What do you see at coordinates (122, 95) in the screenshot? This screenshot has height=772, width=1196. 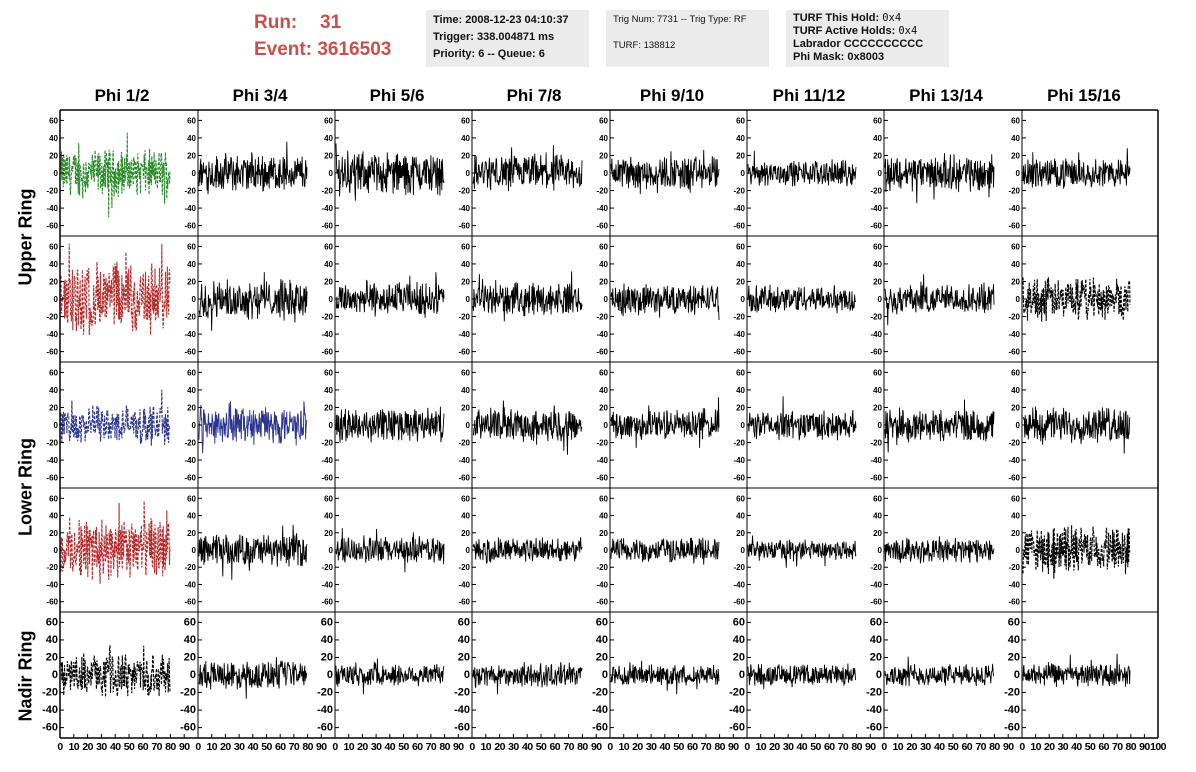 I see `col-header-phi-1-2: Phi 1/2` at bounding box center [122, 95].